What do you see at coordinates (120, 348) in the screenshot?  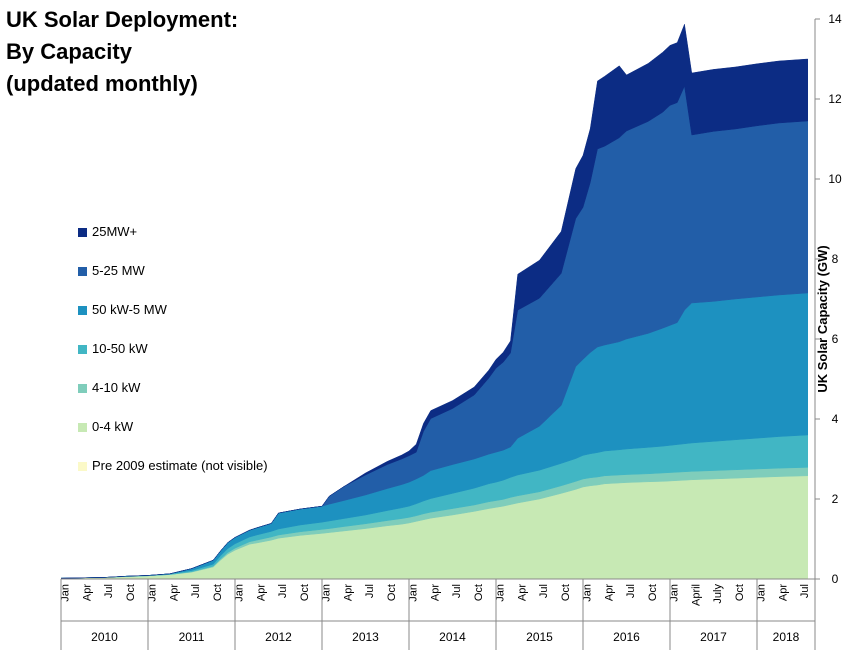 I see `legend-label-10-50kw: 10-50 kW` at bounding box center [120, 348].